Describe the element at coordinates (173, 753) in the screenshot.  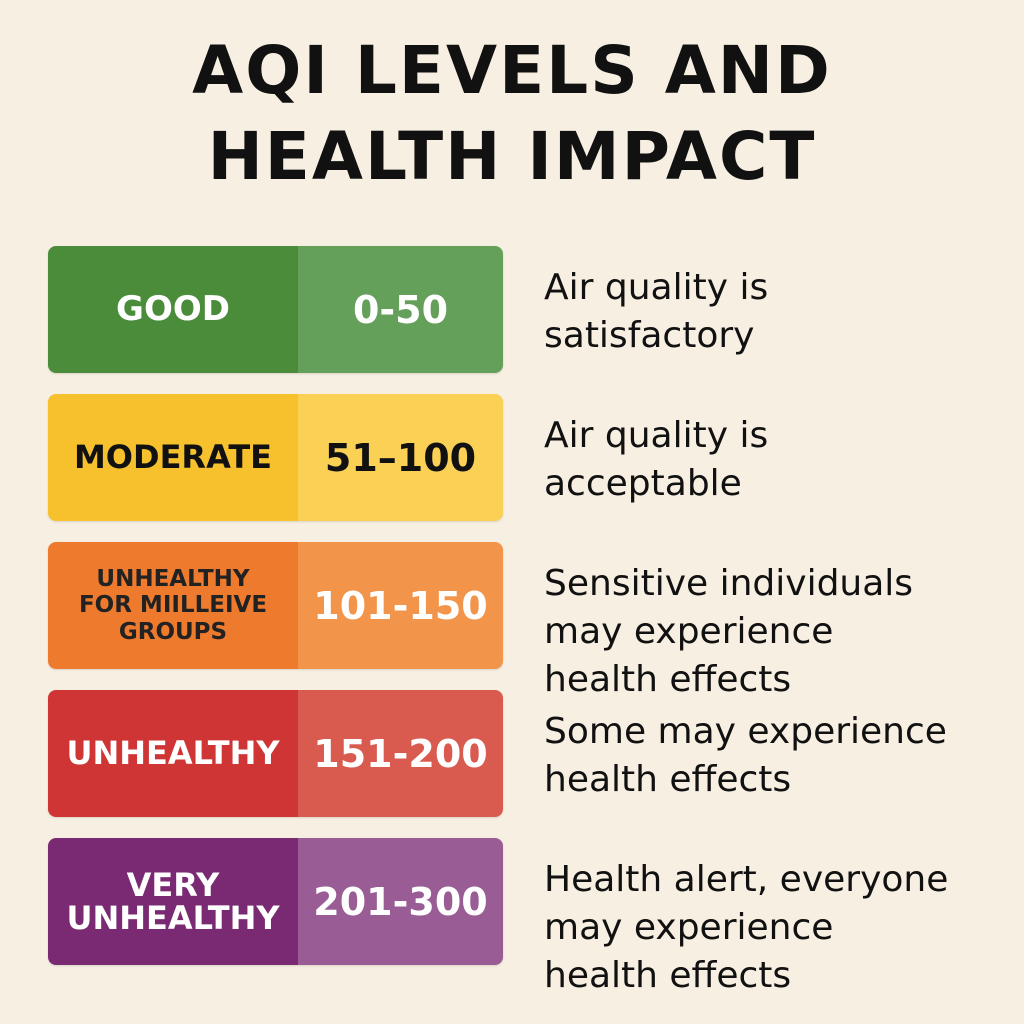
I see `level-label: UNHEALTHY` at that location.